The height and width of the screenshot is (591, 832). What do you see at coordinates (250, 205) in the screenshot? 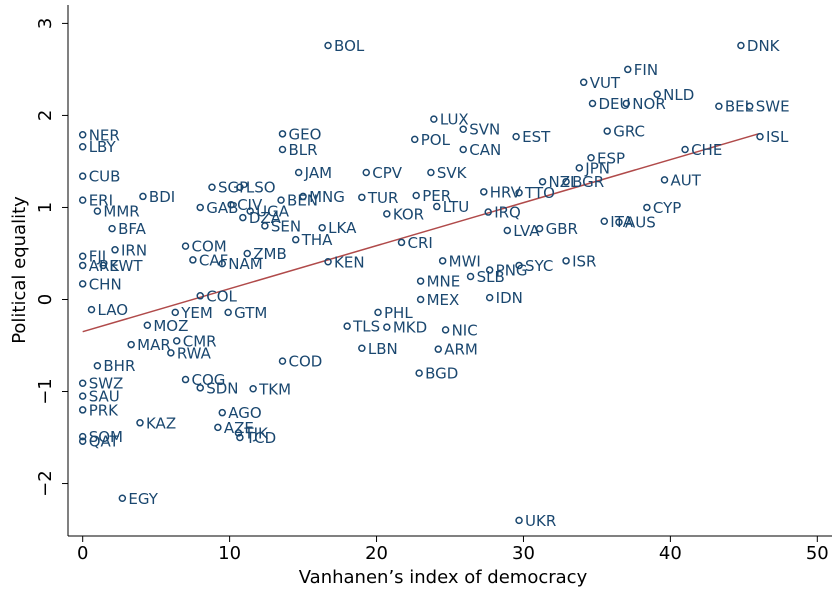
I see `point-label: CIV` at bounding box center [250, 205].